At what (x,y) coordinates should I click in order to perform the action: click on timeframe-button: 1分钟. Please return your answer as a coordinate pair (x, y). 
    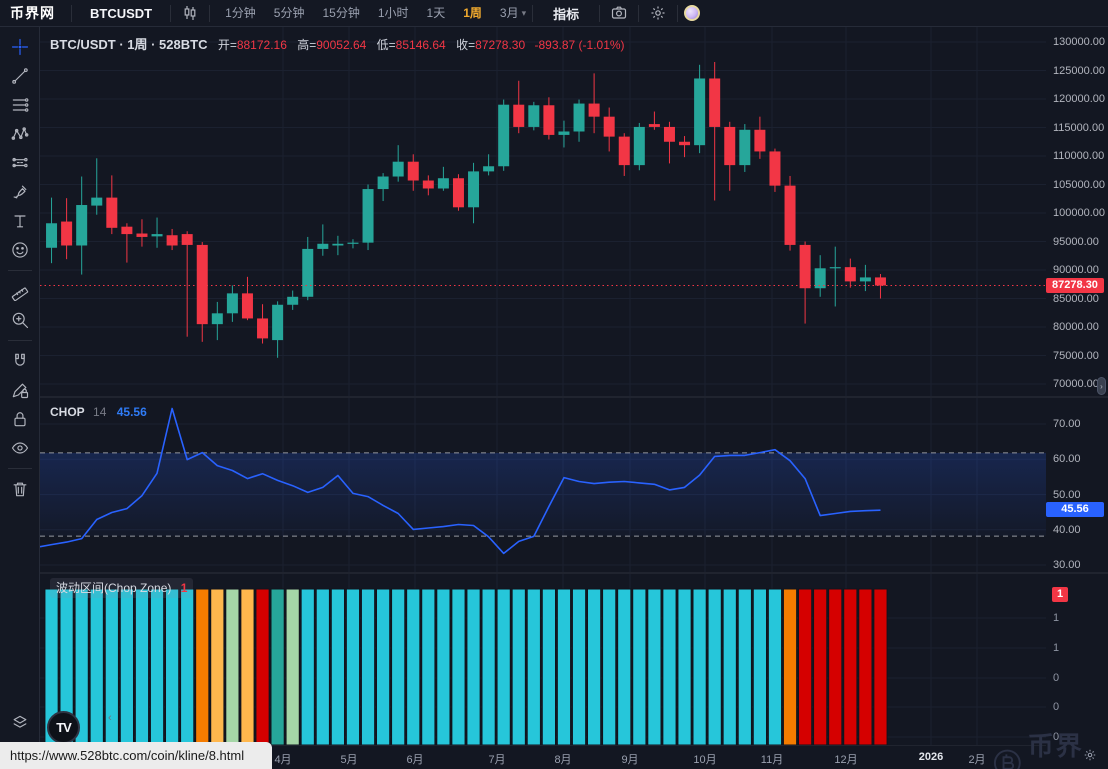
    Looking at the image, I should click on (240, 12).